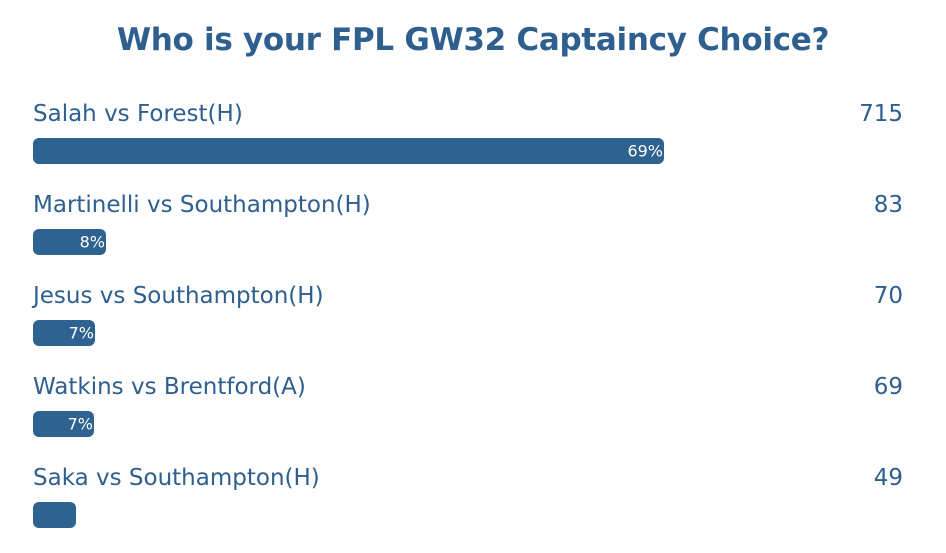 The height and width of the screenshot is (553, 946). Describe the element at coordinates (178, 296) in the screenshot. I see `option-label: Jesus vs Southampton(H)` at that location.